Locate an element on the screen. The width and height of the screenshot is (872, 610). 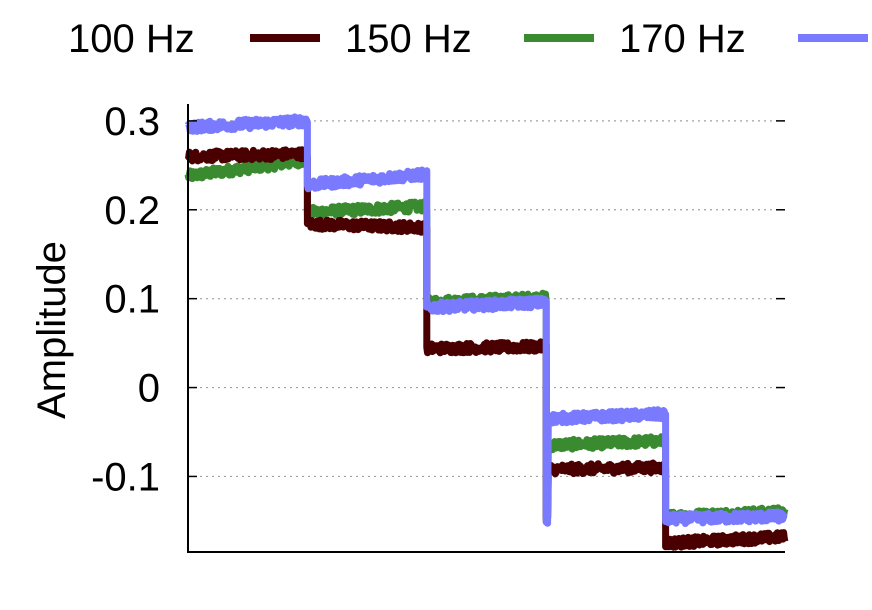
y-tick-label-3: 0 is located at coordinates (149, 389).